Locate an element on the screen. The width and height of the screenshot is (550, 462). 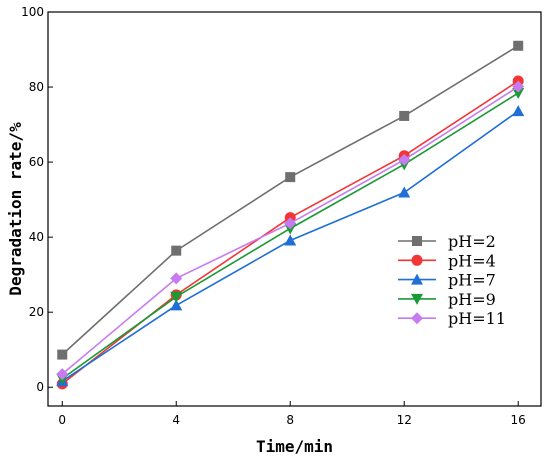
legend-item: pH=7 is located at coordinates (447, 280).